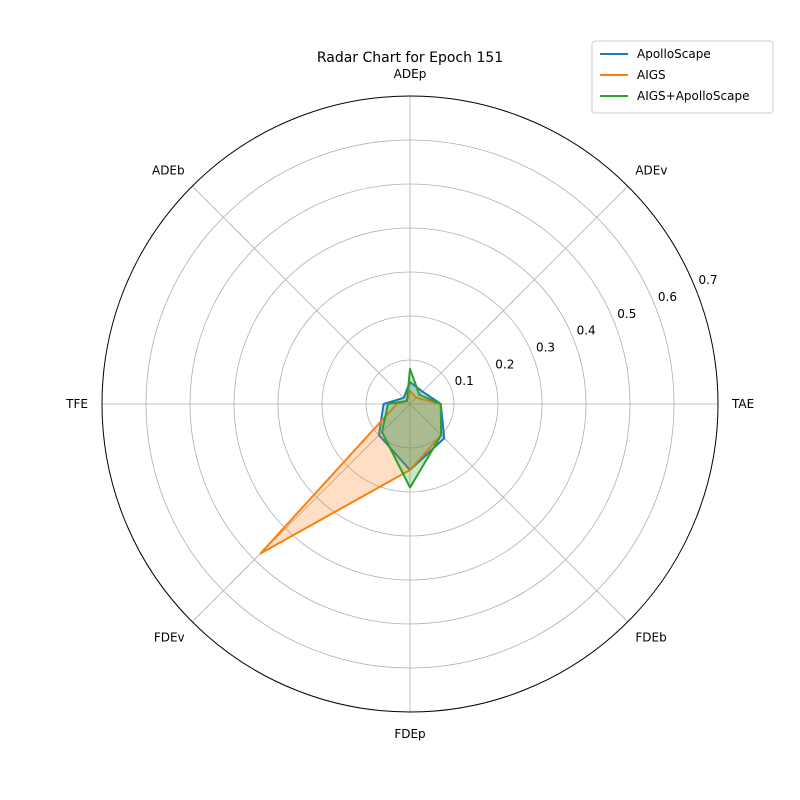 Image resolution: width=800 pixels, height=800 pixels. I want to click on r-tick-label: 0.1, so click(464, 381).